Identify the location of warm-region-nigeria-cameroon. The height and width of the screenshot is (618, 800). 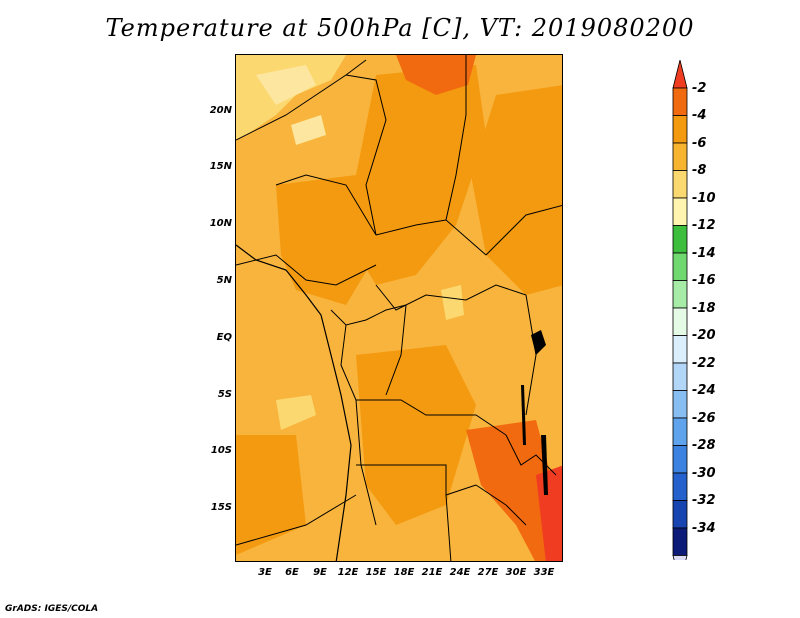
(326, 240).